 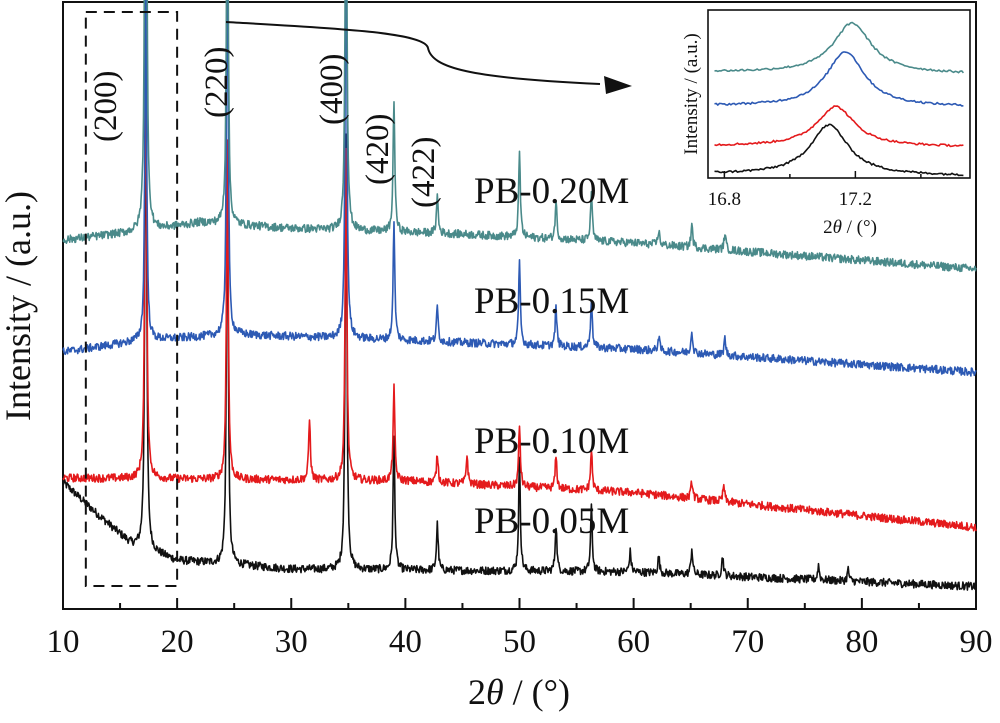 What do you see at coordinates (633, 642) in the screenshot?
I see `x-tick-label: 60` at bounding box center [633, 642].